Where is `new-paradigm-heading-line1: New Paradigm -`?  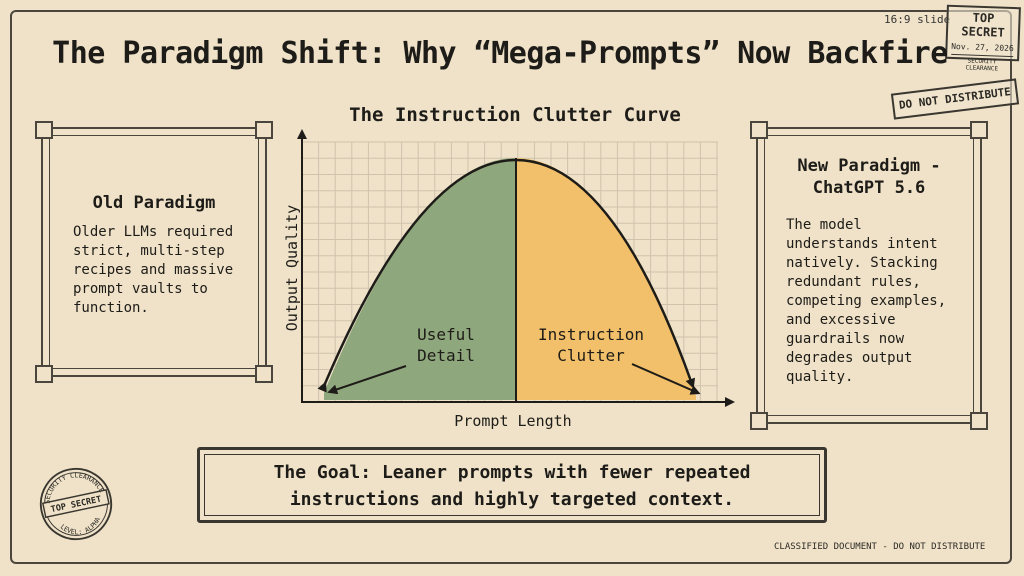
new-paradigm-heading-line1: New Paradigm - is located at coordinates (869, 166).